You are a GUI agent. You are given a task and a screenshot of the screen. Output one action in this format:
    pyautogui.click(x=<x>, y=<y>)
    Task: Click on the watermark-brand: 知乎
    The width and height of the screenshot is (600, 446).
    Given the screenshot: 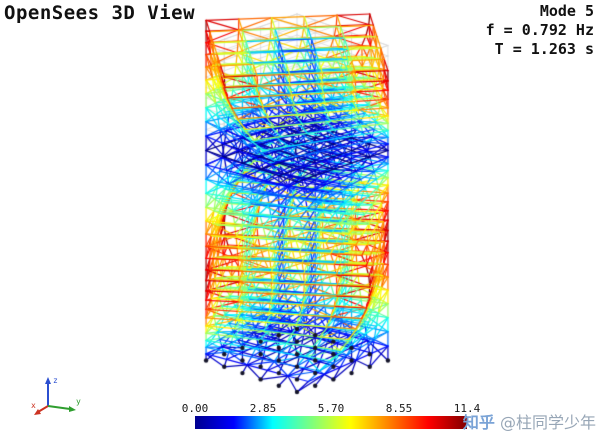 What is the action you would take?
    pyautogui.click(x=478, y=422)
    